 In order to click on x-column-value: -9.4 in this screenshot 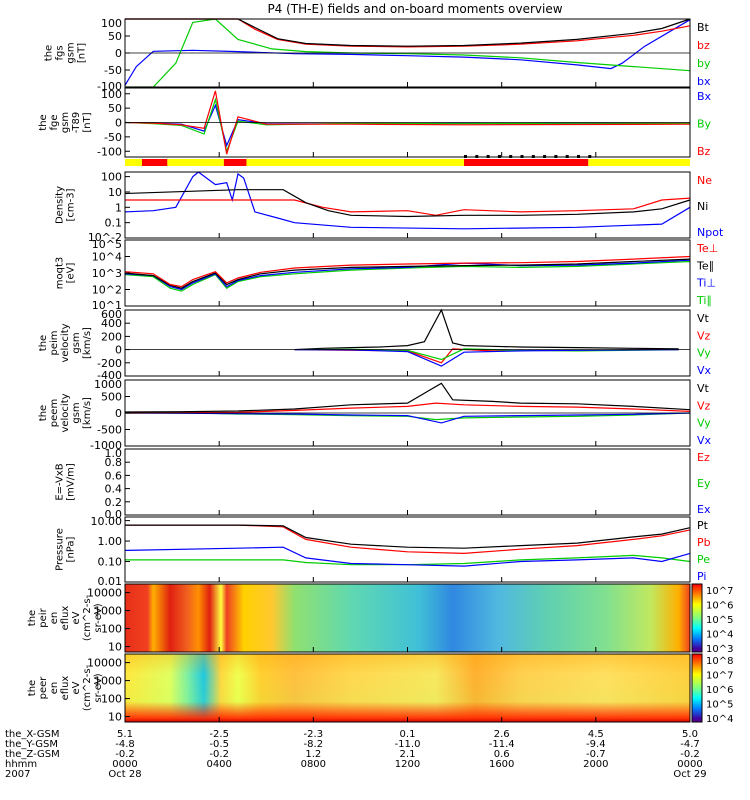, I will do `click(596, 744)`.